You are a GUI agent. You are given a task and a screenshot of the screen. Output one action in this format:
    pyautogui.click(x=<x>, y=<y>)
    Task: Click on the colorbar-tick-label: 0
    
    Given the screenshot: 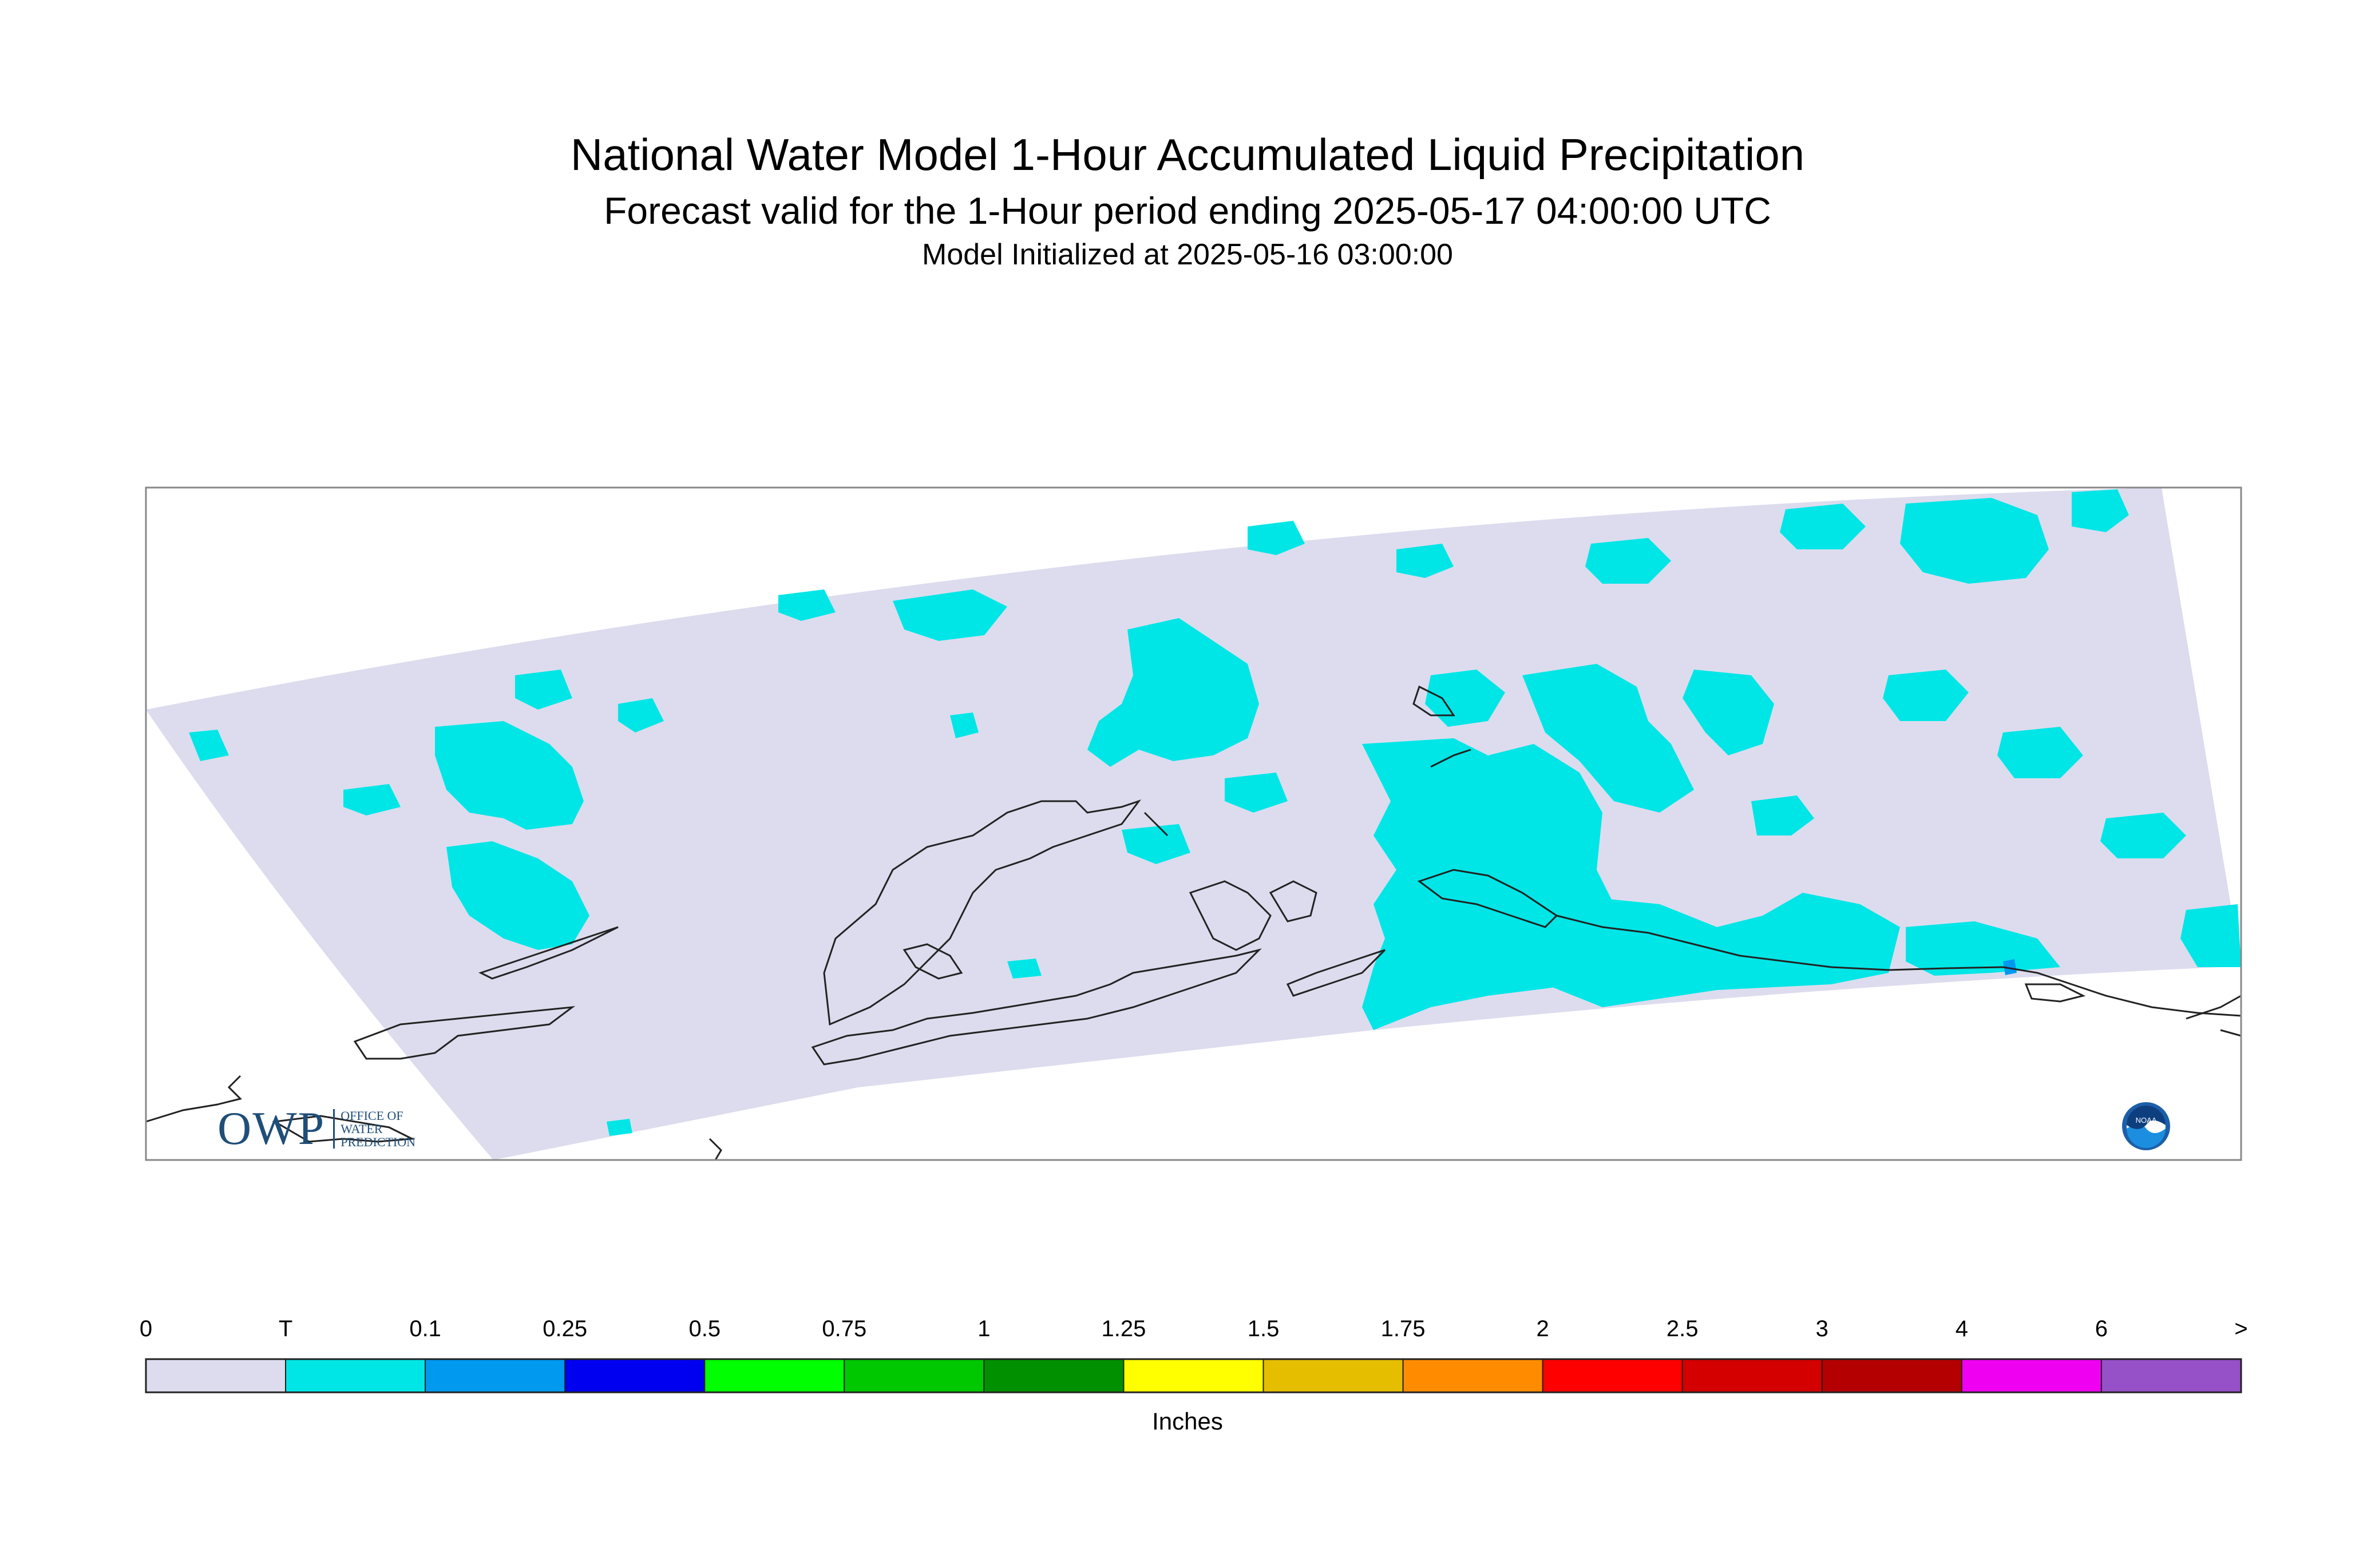 What is the action you would take?
    pyautogui.click(x=146, y=1328)
    